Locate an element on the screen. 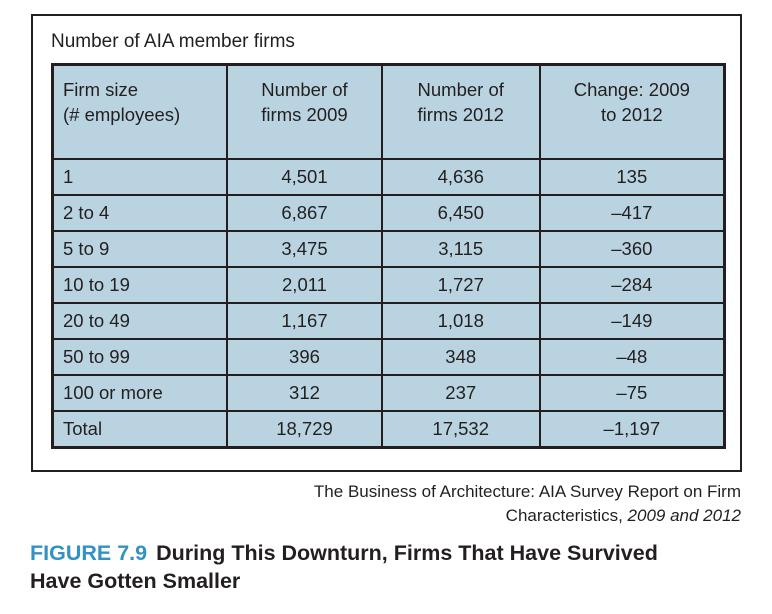 This screenshot has height=614, width=772. source-line-2-italic: 2009 and 2012 is located at coordinates (684, 516).